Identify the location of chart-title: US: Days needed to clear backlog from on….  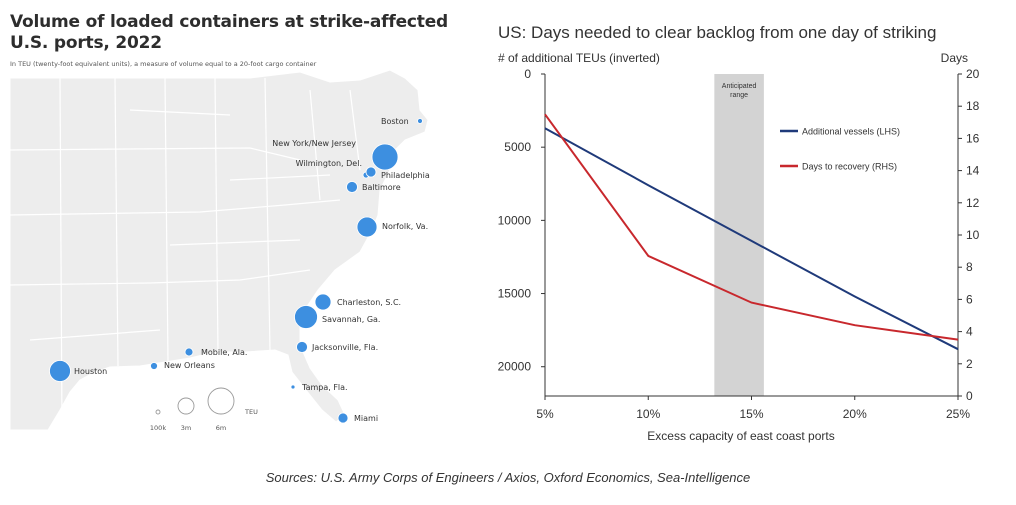
(717, 32).